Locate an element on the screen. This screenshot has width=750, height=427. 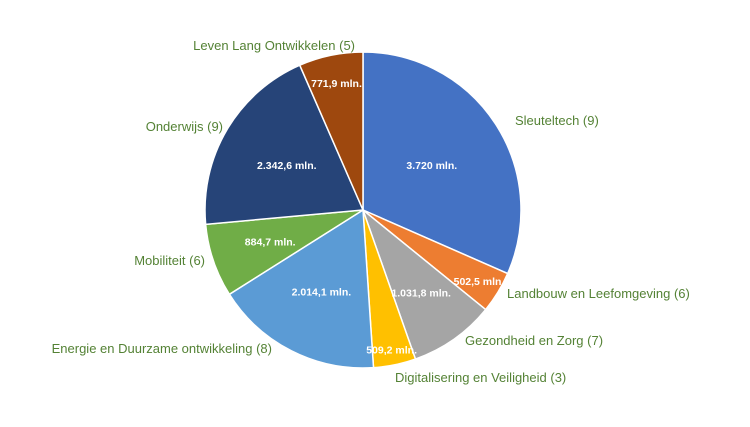
category-label-energie-en-duurzame-ontwikkeling: Energie en Duurzame ontwikkeling (8) is located at coordinates (162, 348).